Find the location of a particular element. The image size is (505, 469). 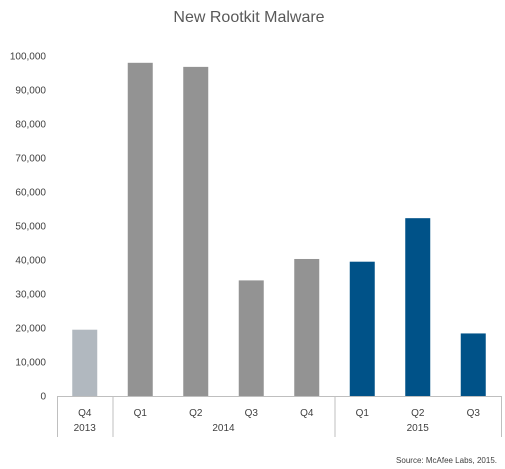

y-tick-label: 0 is located at coordinates (43, 397).